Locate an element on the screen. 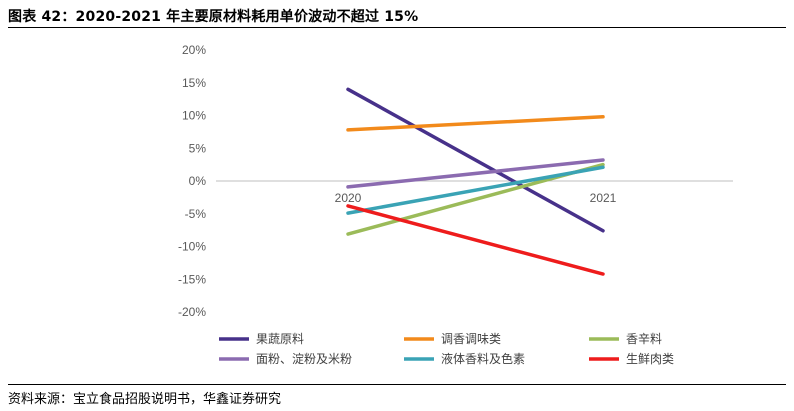 This screenshot has height=411, width=794. legend-label: 香辛料 is located at coordinates (644, 339).